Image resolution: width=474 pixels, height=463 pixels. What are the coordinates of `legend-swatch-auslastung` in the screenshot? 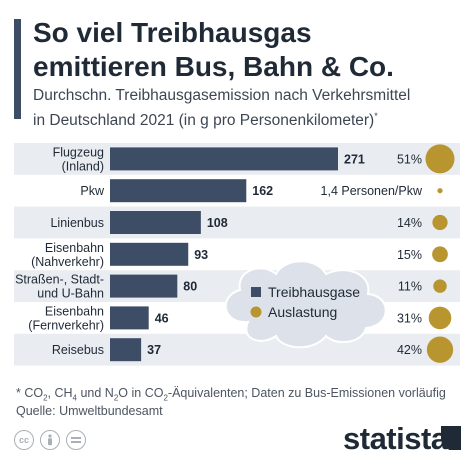 It's located at (256, 312).